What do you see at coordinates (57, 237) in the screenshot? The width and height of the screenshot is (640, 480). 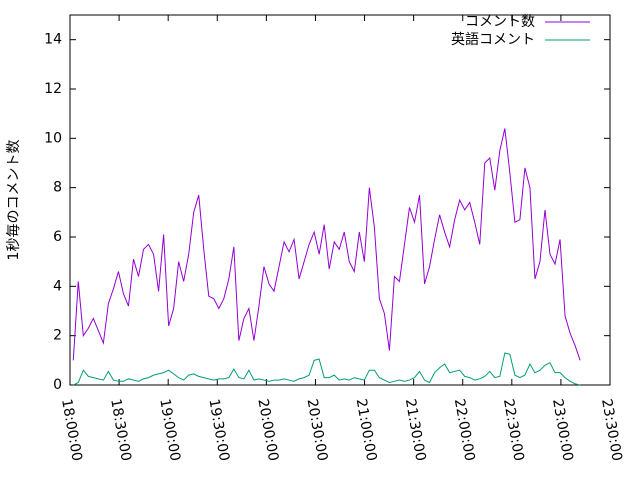 I see `y-tick-label: 6` at bounding box center [57, 237].